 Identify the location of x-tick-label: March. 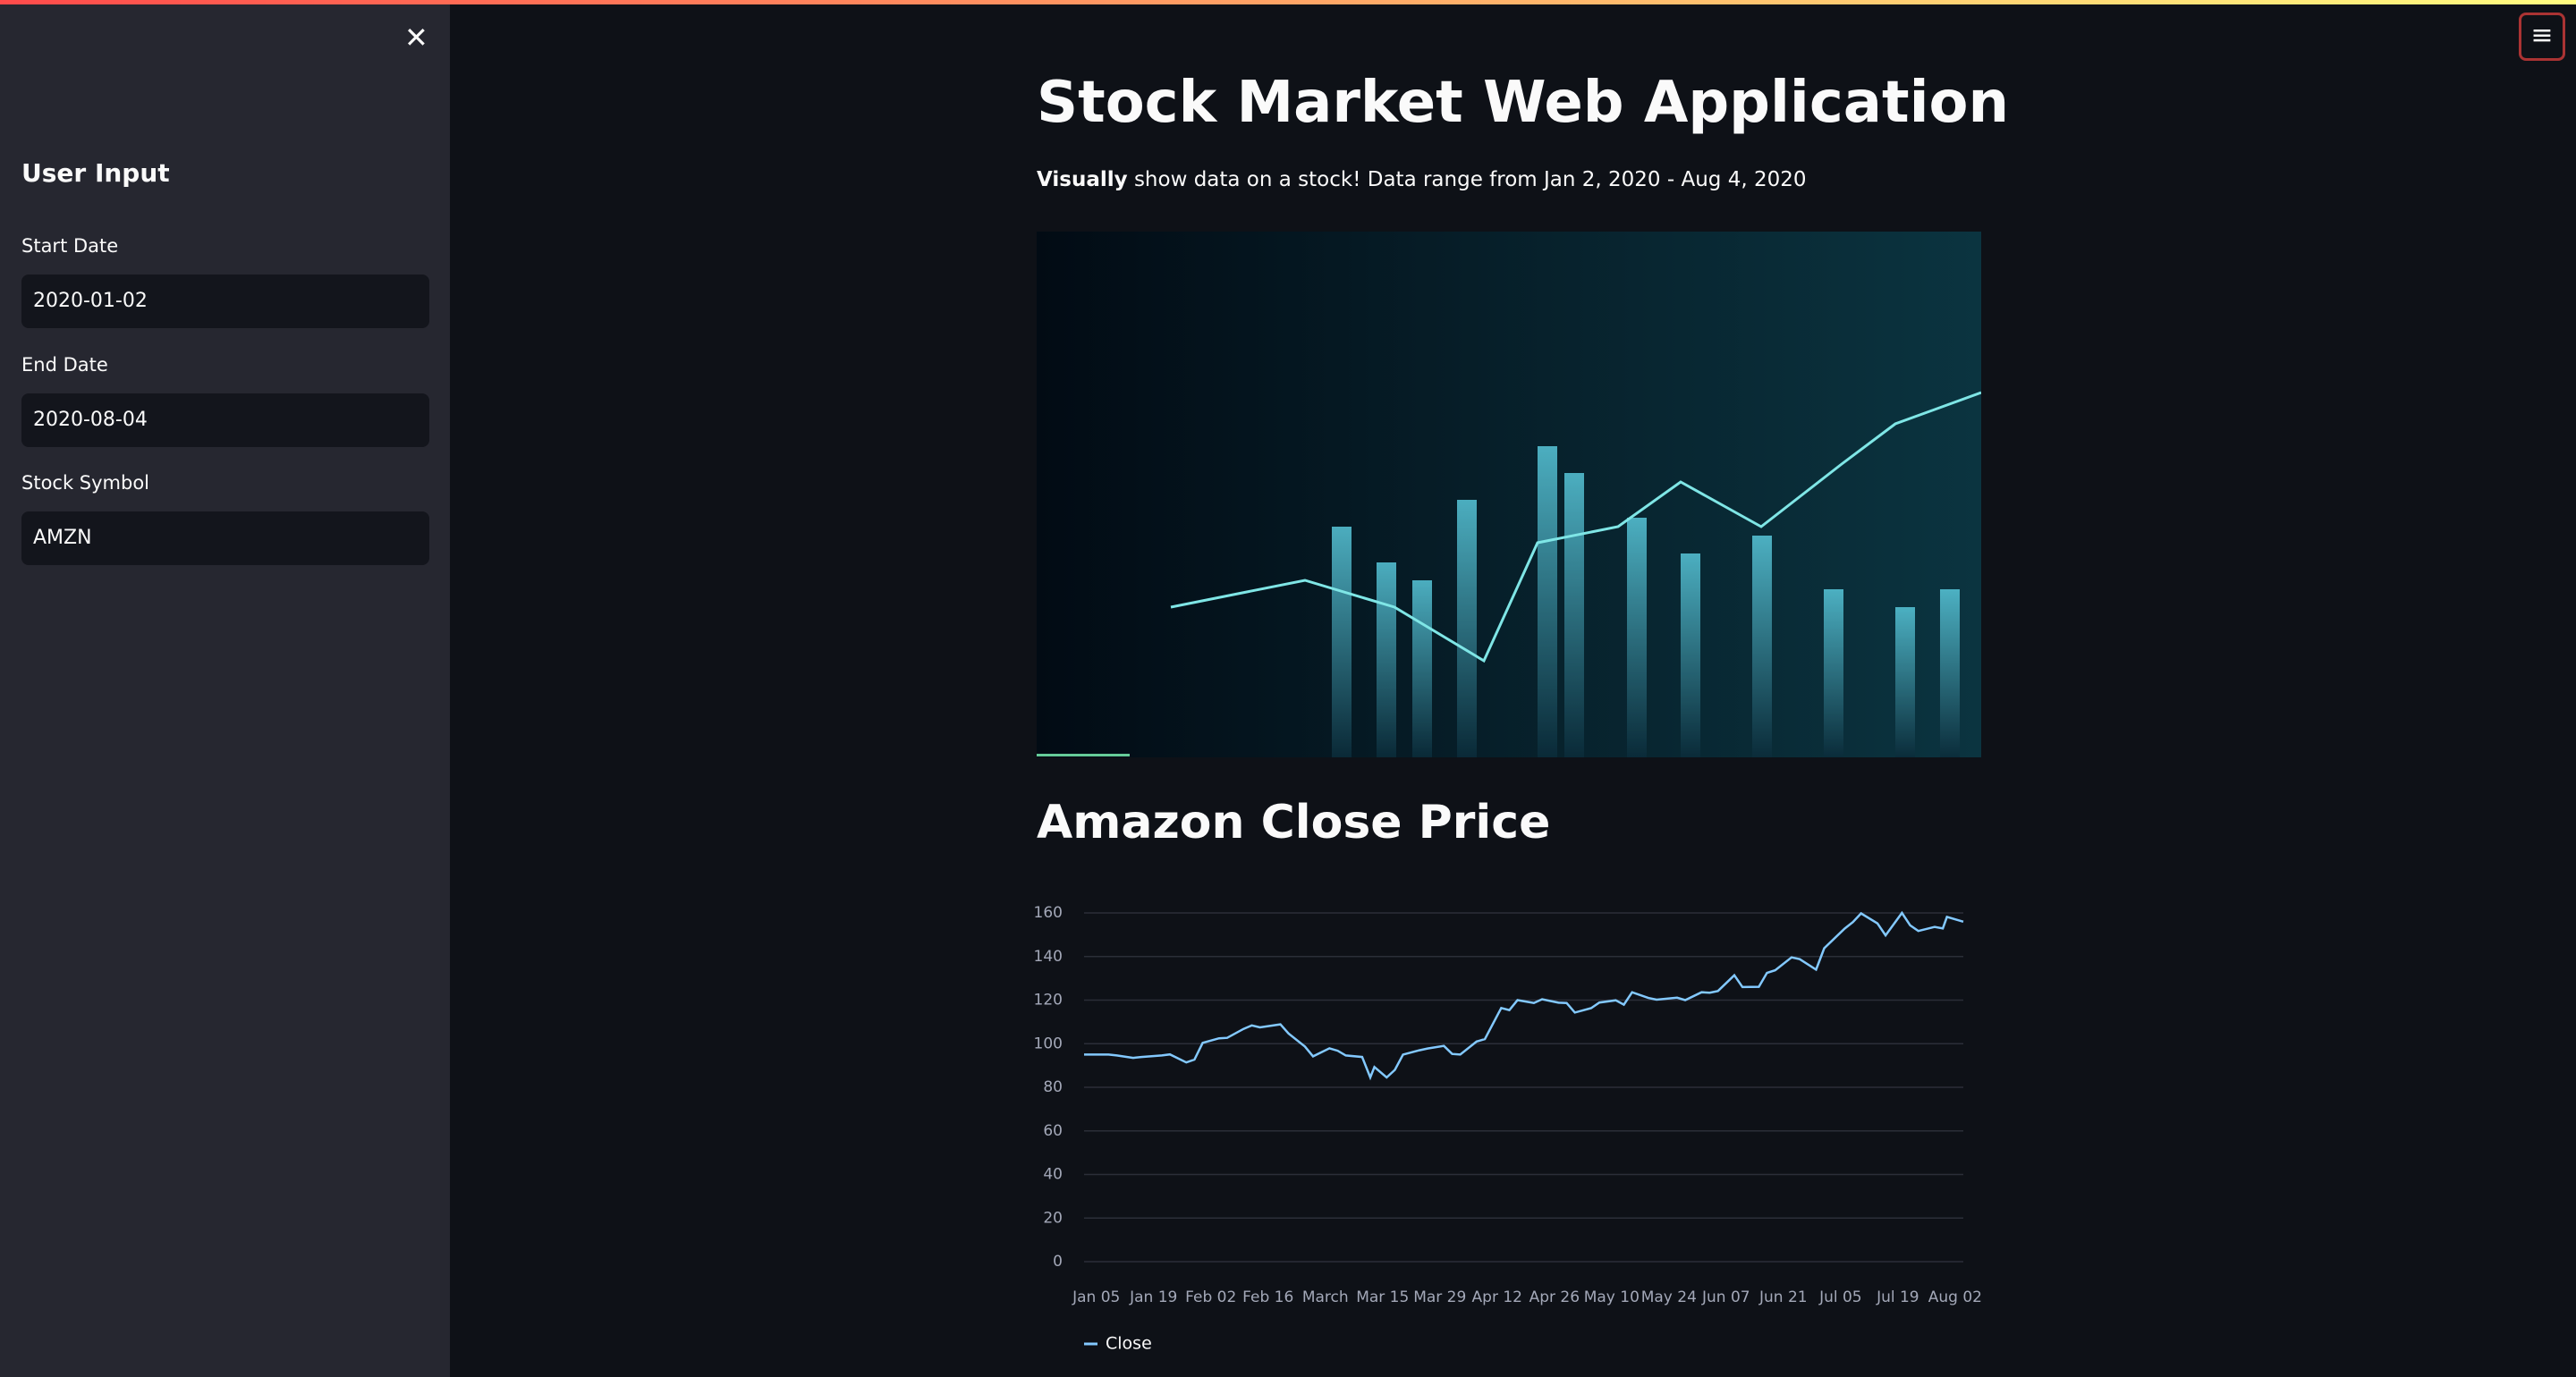
(1325, 1297).